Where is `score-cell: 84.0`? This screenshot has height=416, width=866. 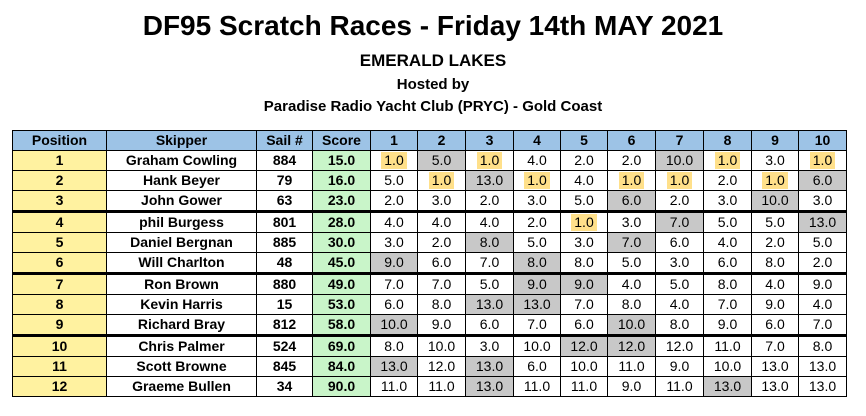
score-cell: 84.0 is located at coordinates (341, 366).